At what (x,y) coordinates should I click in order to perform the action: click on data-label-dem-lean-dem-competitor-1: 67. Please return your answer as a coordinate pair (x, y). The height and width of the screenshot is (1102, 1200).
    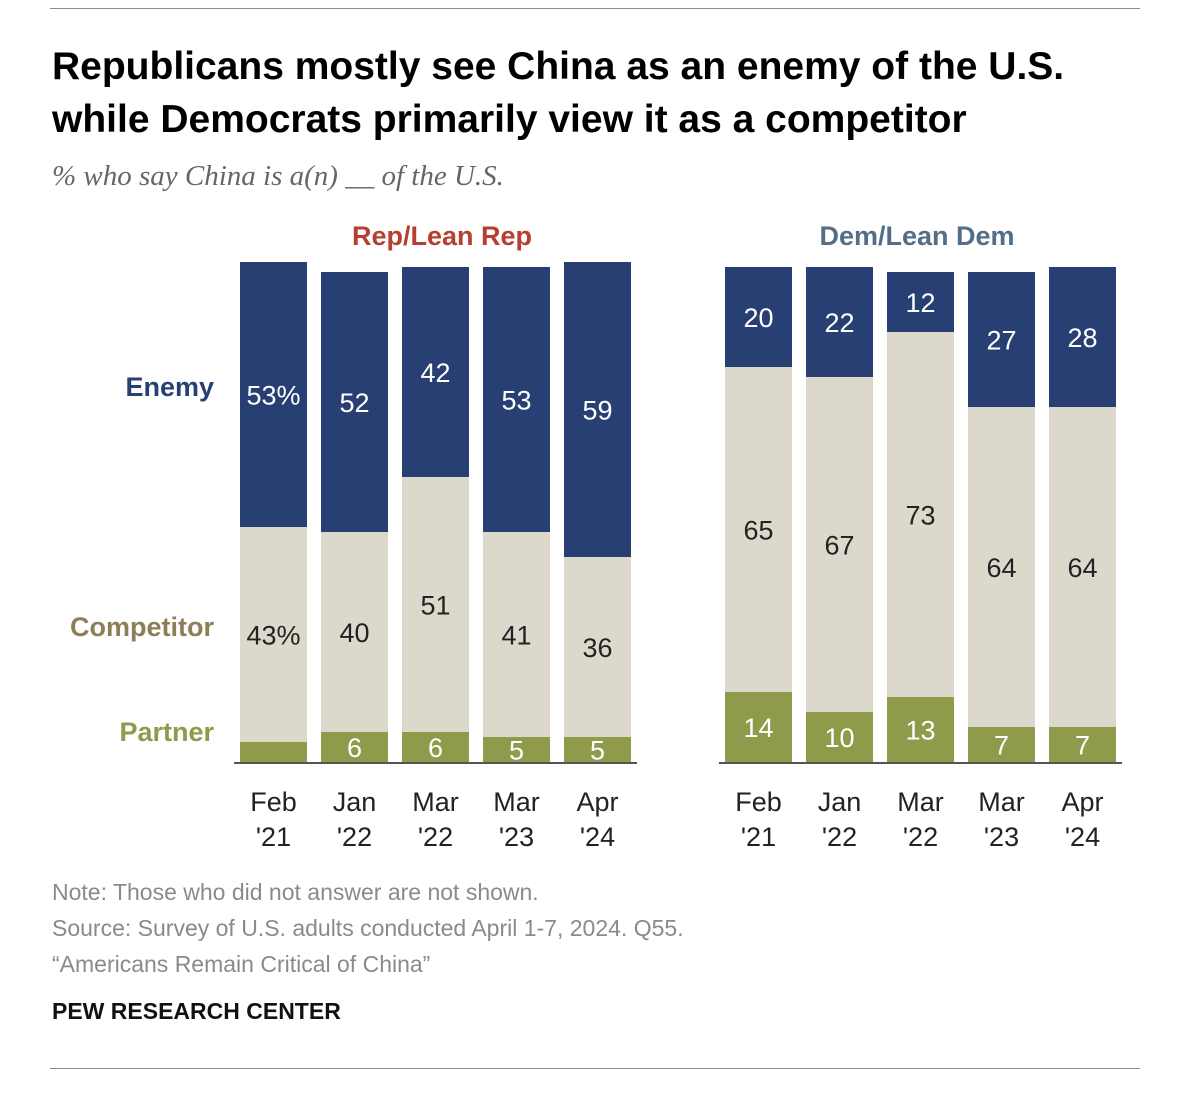
    Looking at the image, I should click on (839, 546).